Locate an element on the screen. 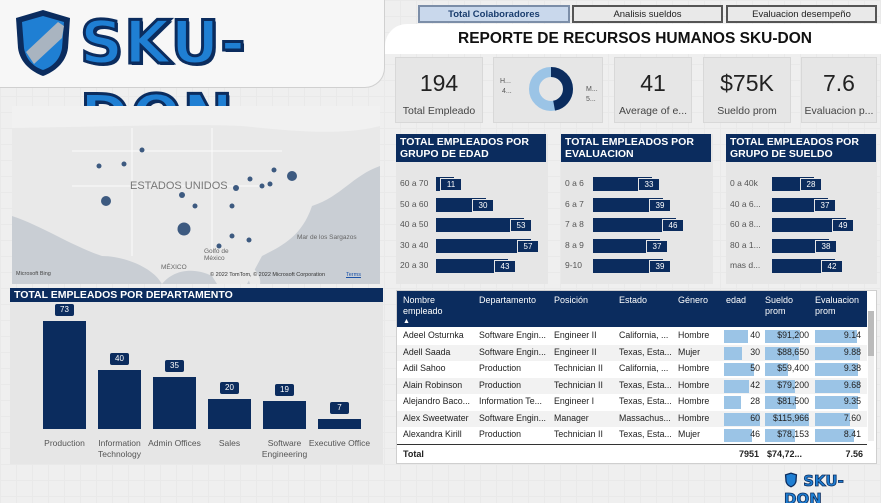  dept-chart-title: TOTAL EMPLEADOS POR DEPARTAMENTO is located at coordinates (196, 295).